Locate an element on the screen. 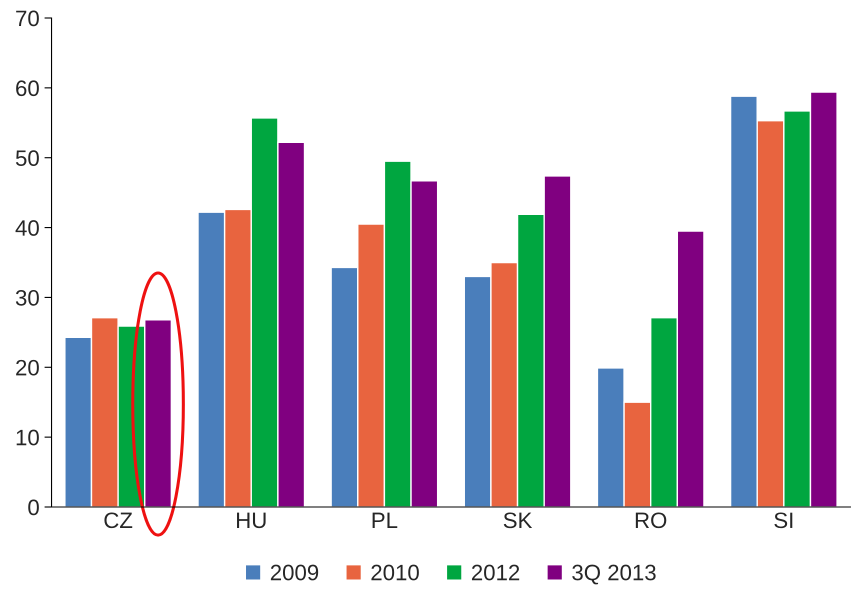 The width and height of the screenshot is (859, 600). x-tick-label: CZ is located at coordinates (118, 520).